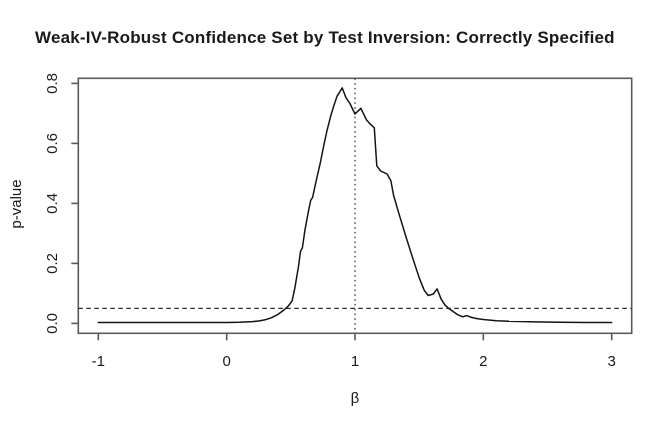 The width and height of the screenshot is (672, 432). What do you see at coordinates (355, 361) in the screenshot?
I see `x-tick-label: 1` at bounding box center [355, 361].